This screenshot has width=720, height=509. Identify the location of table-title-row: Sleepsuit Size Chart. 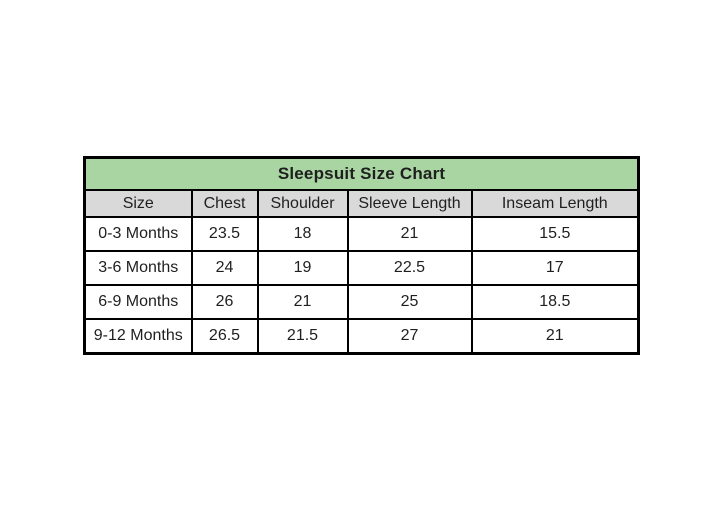
(361, 173).